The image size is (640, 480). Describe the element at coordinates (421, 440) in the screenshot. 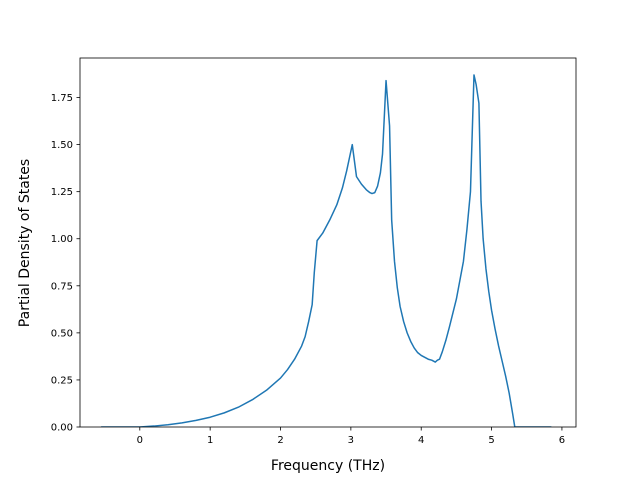

I see `x-tick-label: 4` at that location.